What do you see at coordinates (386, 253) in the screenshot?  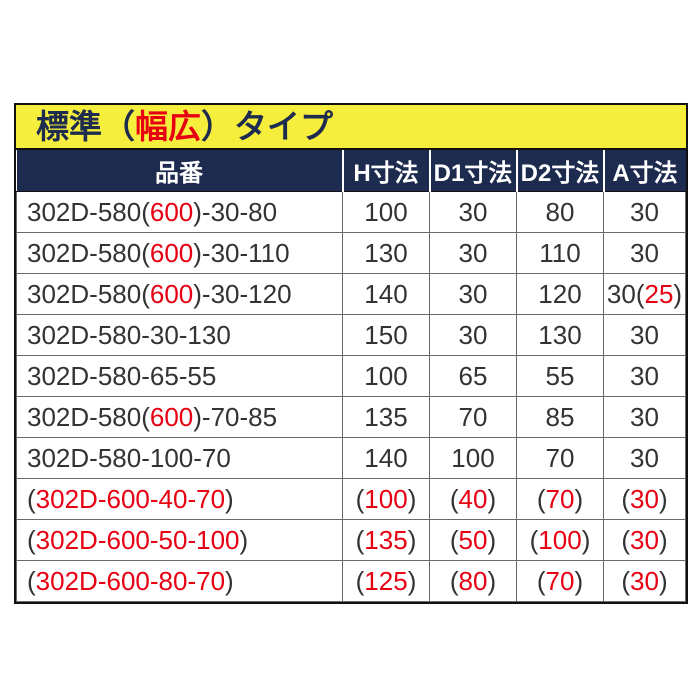 I see `dimension-cell: 130` at bounding box center [386, 253].